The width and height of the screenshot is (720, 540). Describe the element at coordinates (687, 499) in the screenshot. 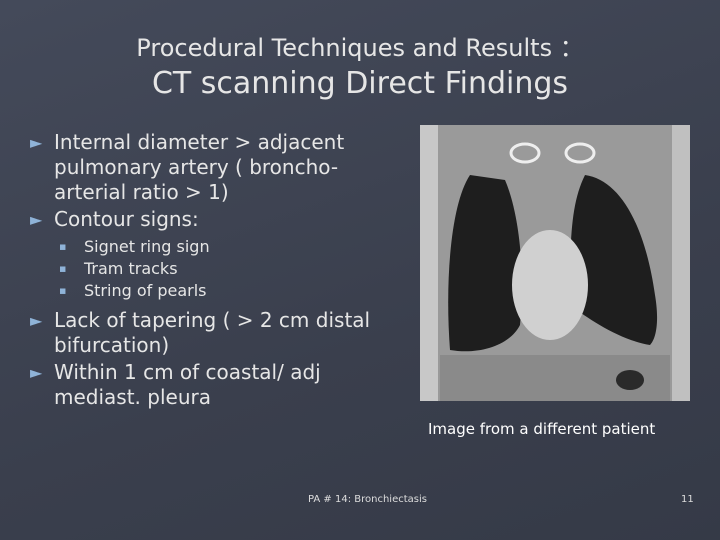

I see `page-number: 11` at that location.